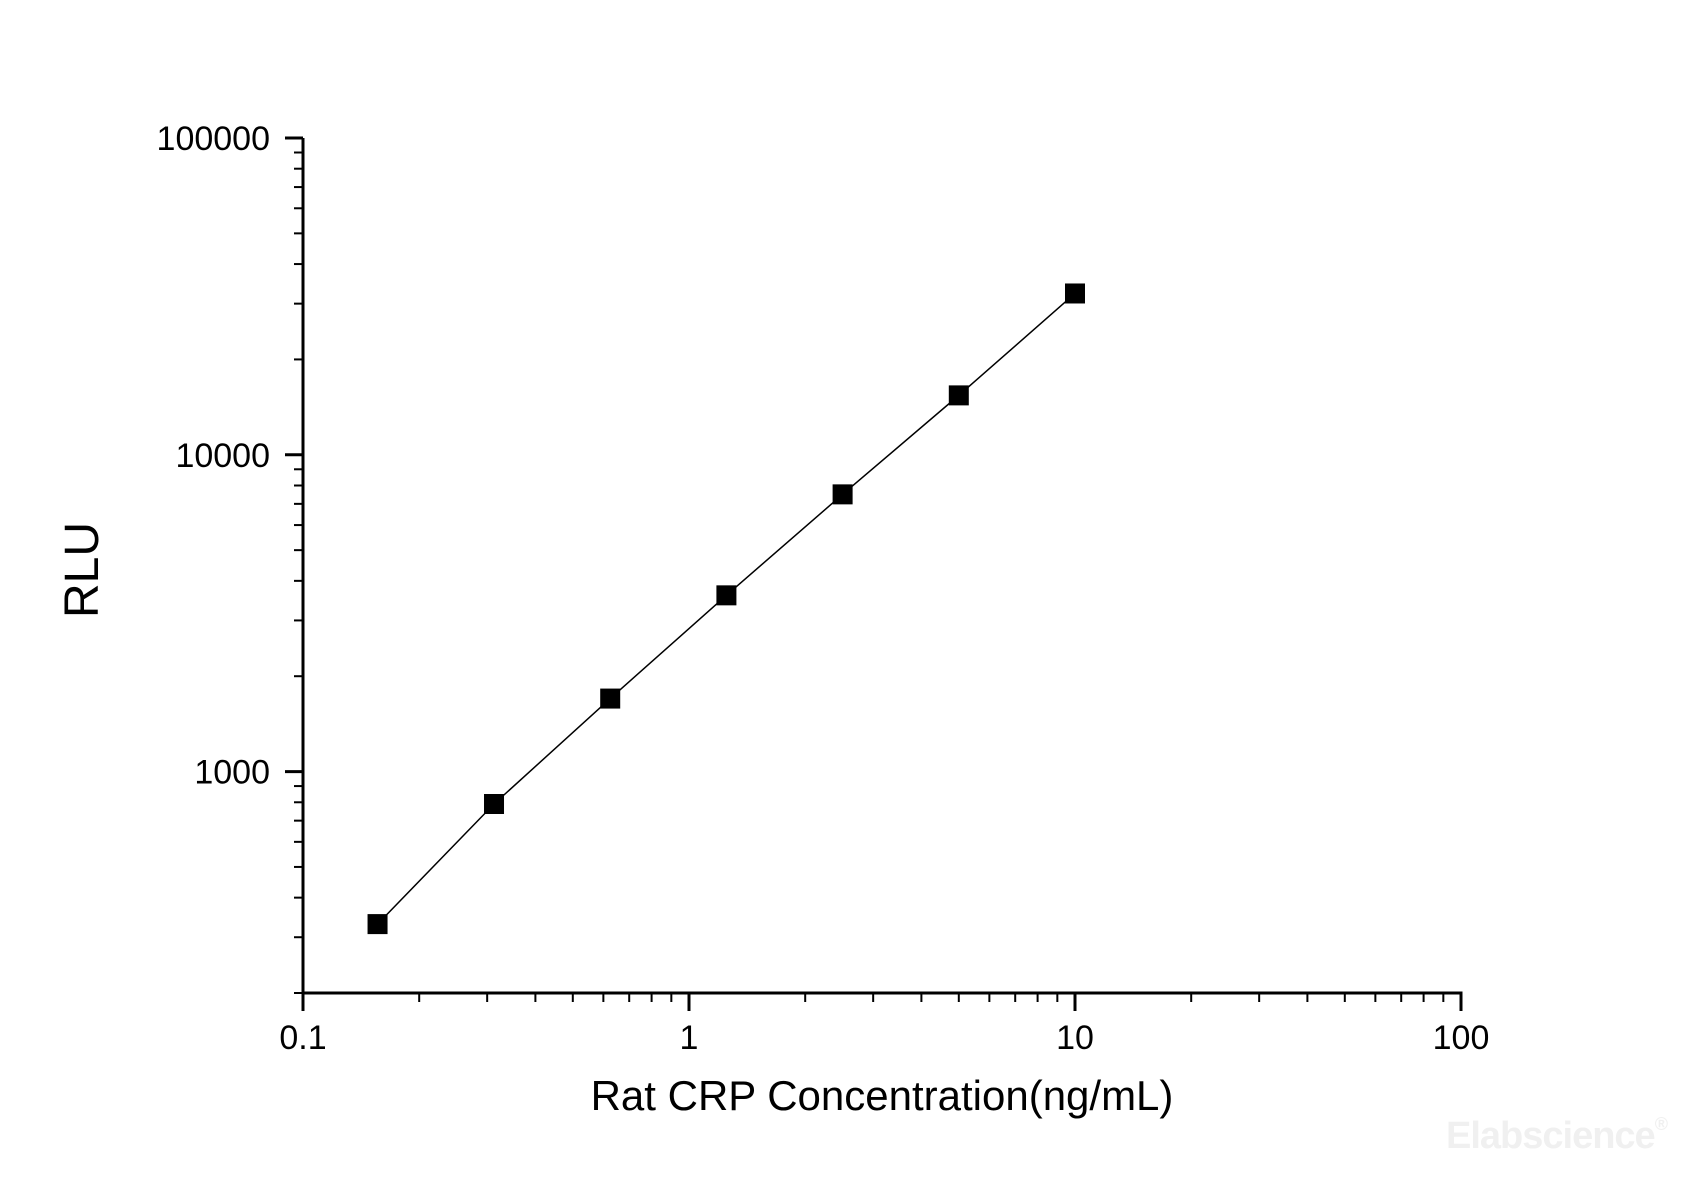  What do you see at coordinates (1661, 1124) in the screenshot?
I see `registered-trademark-icon: ®` at bounding box center [1661, 1124].